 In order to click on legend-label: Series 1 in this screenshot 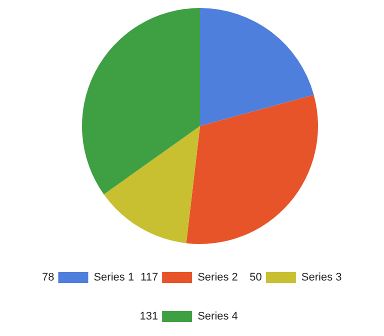, I will do `click(114, 278)`.